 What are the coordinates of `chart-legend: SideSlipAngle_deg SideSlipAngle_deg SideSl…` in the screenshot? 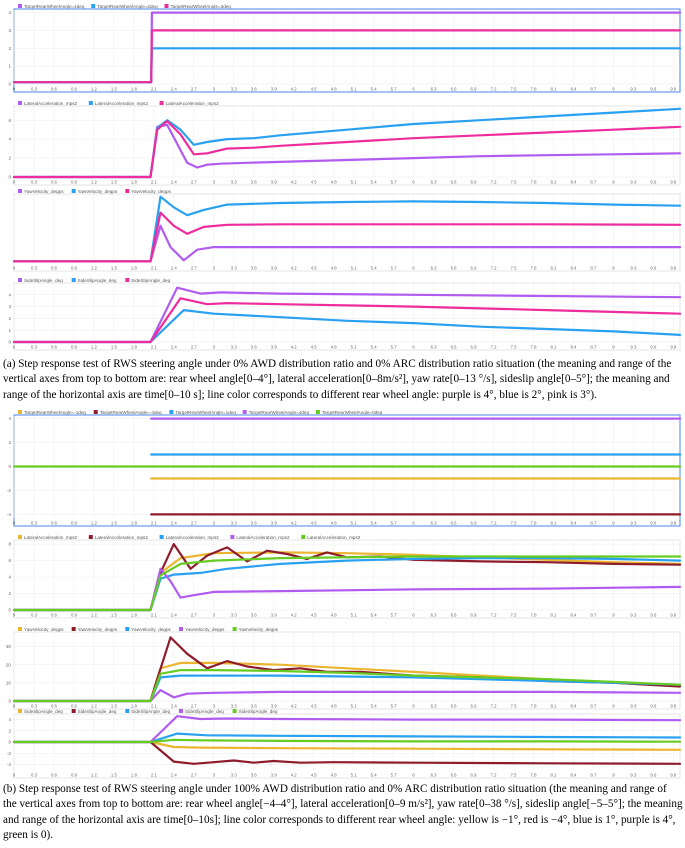 It's located at (94, 280).